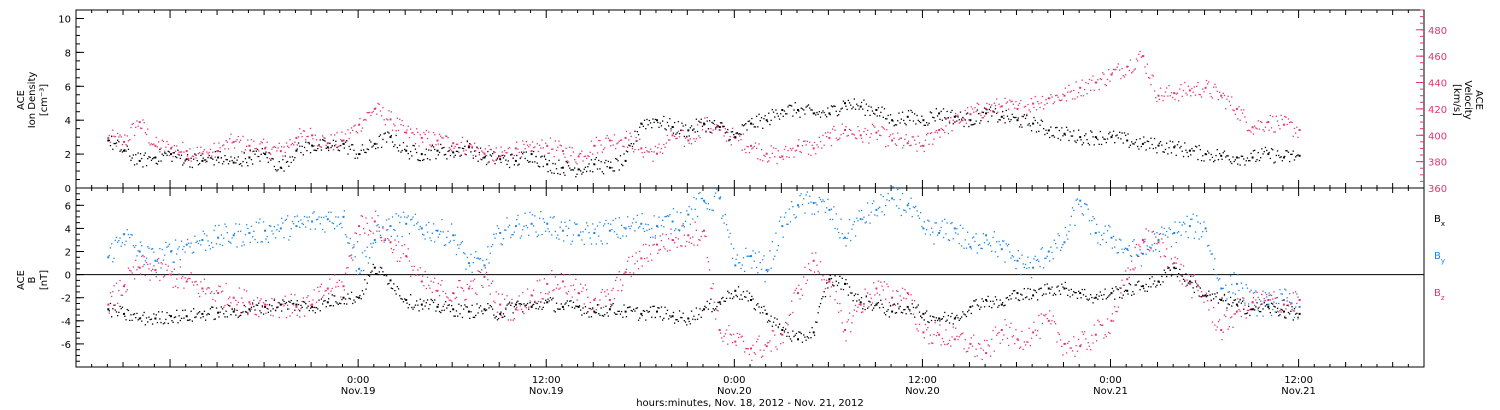  What do you see at coordinates (1478, 100) in the screenshot?
I see `velocity-axis-label-line1: ACE` at bounding box center [1478, 100].